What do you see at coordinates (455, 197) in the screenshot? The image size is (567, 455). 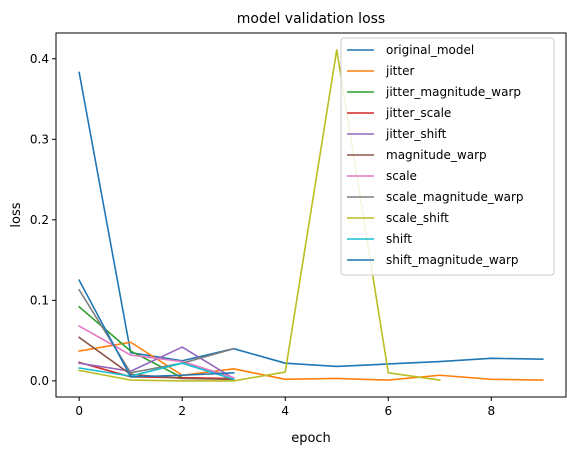 I see `legend-label: scale_magnitude_warp` at bounding box center [455, 197].